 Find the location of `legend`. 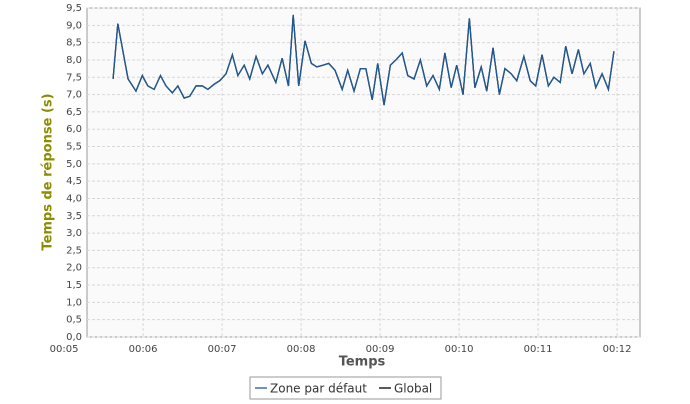

legend is located at coordinates (345, 388).